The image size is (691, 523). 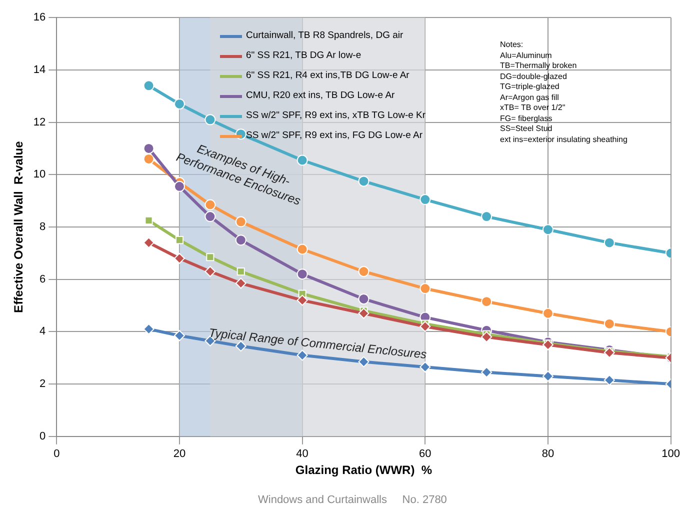 What do you see at coordinates (302, 454) in the screenshot?
I see `x-tick-label: 40` at bounding box center [302, 454].